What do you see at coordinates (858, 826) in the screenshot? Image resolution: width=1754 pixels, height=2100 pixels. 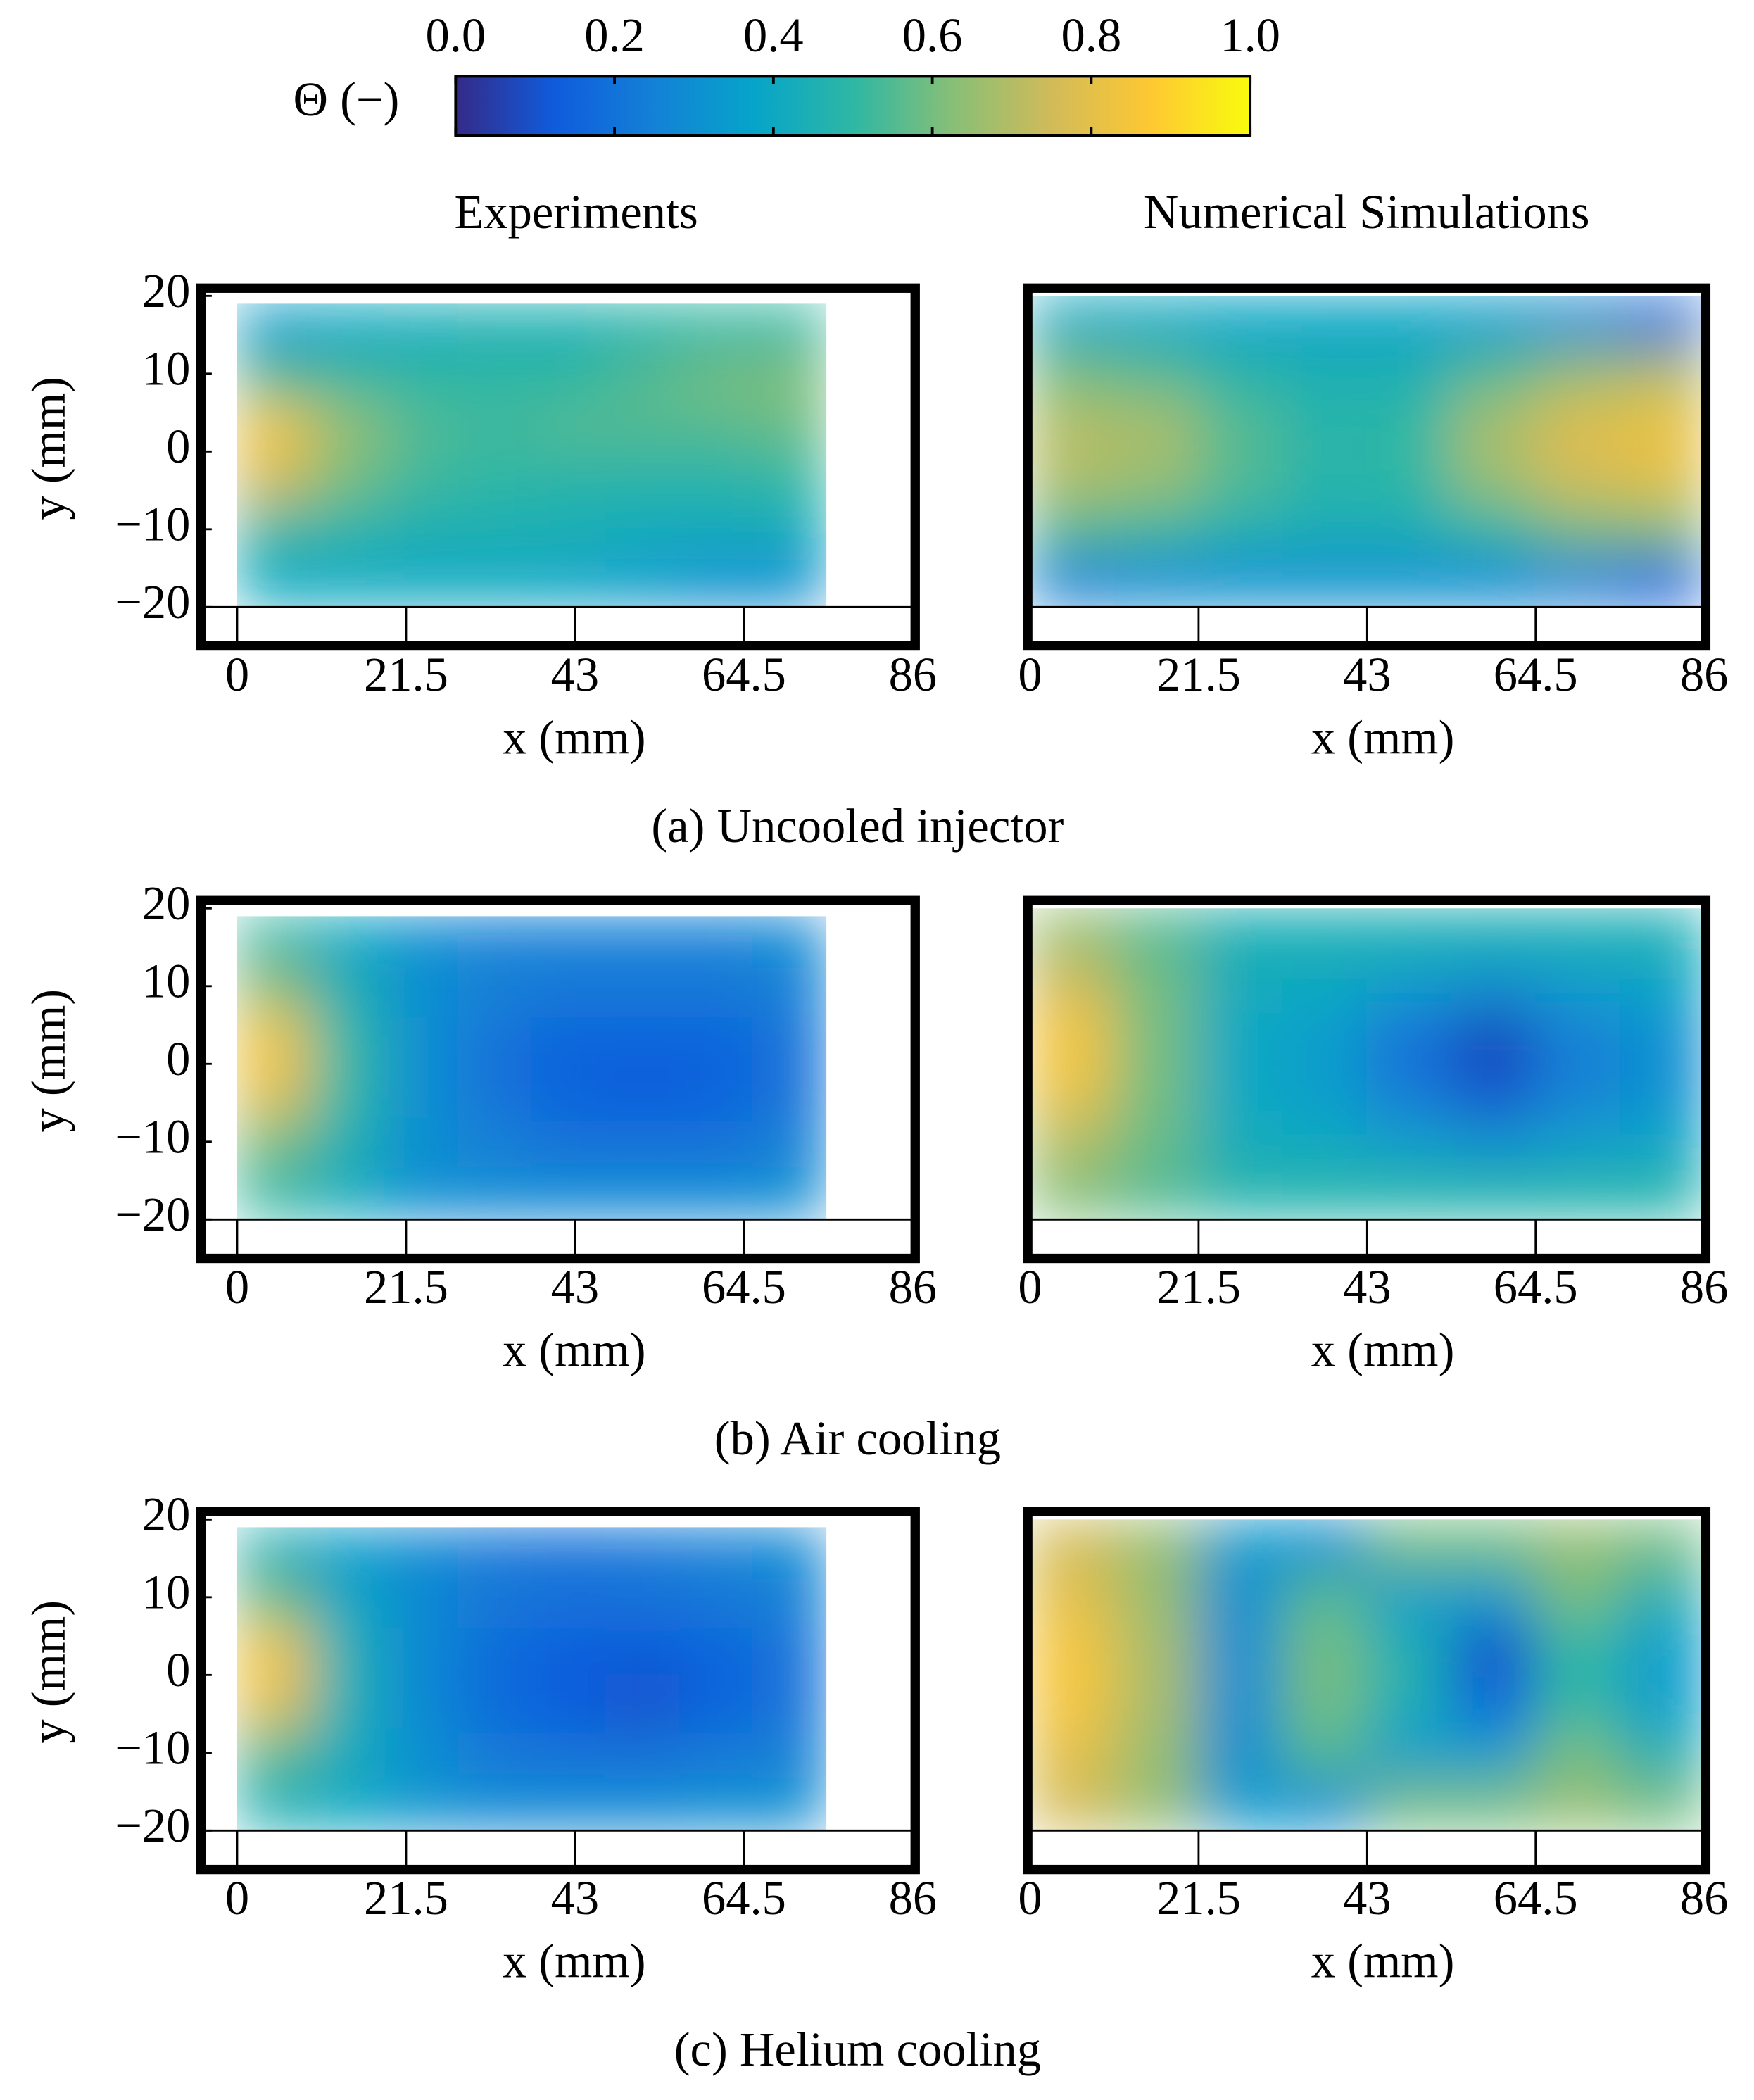 I see `caption: (a) Uncooled injector` at bounding box center [858, 826].